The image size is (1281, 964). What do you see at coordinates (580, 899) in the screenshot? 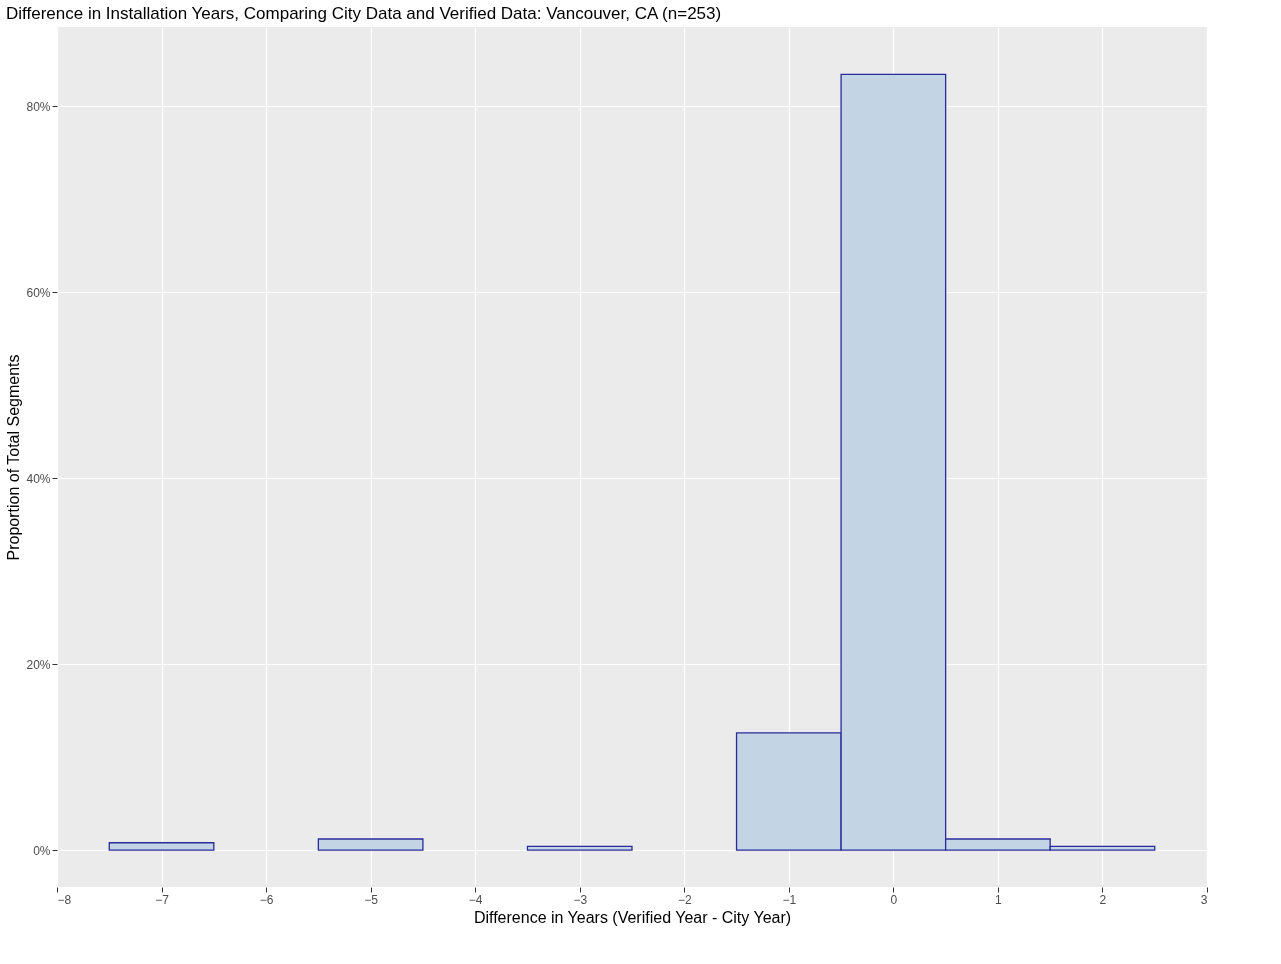
I see `x-tick-label: −3` at bounding box center [580, 899].